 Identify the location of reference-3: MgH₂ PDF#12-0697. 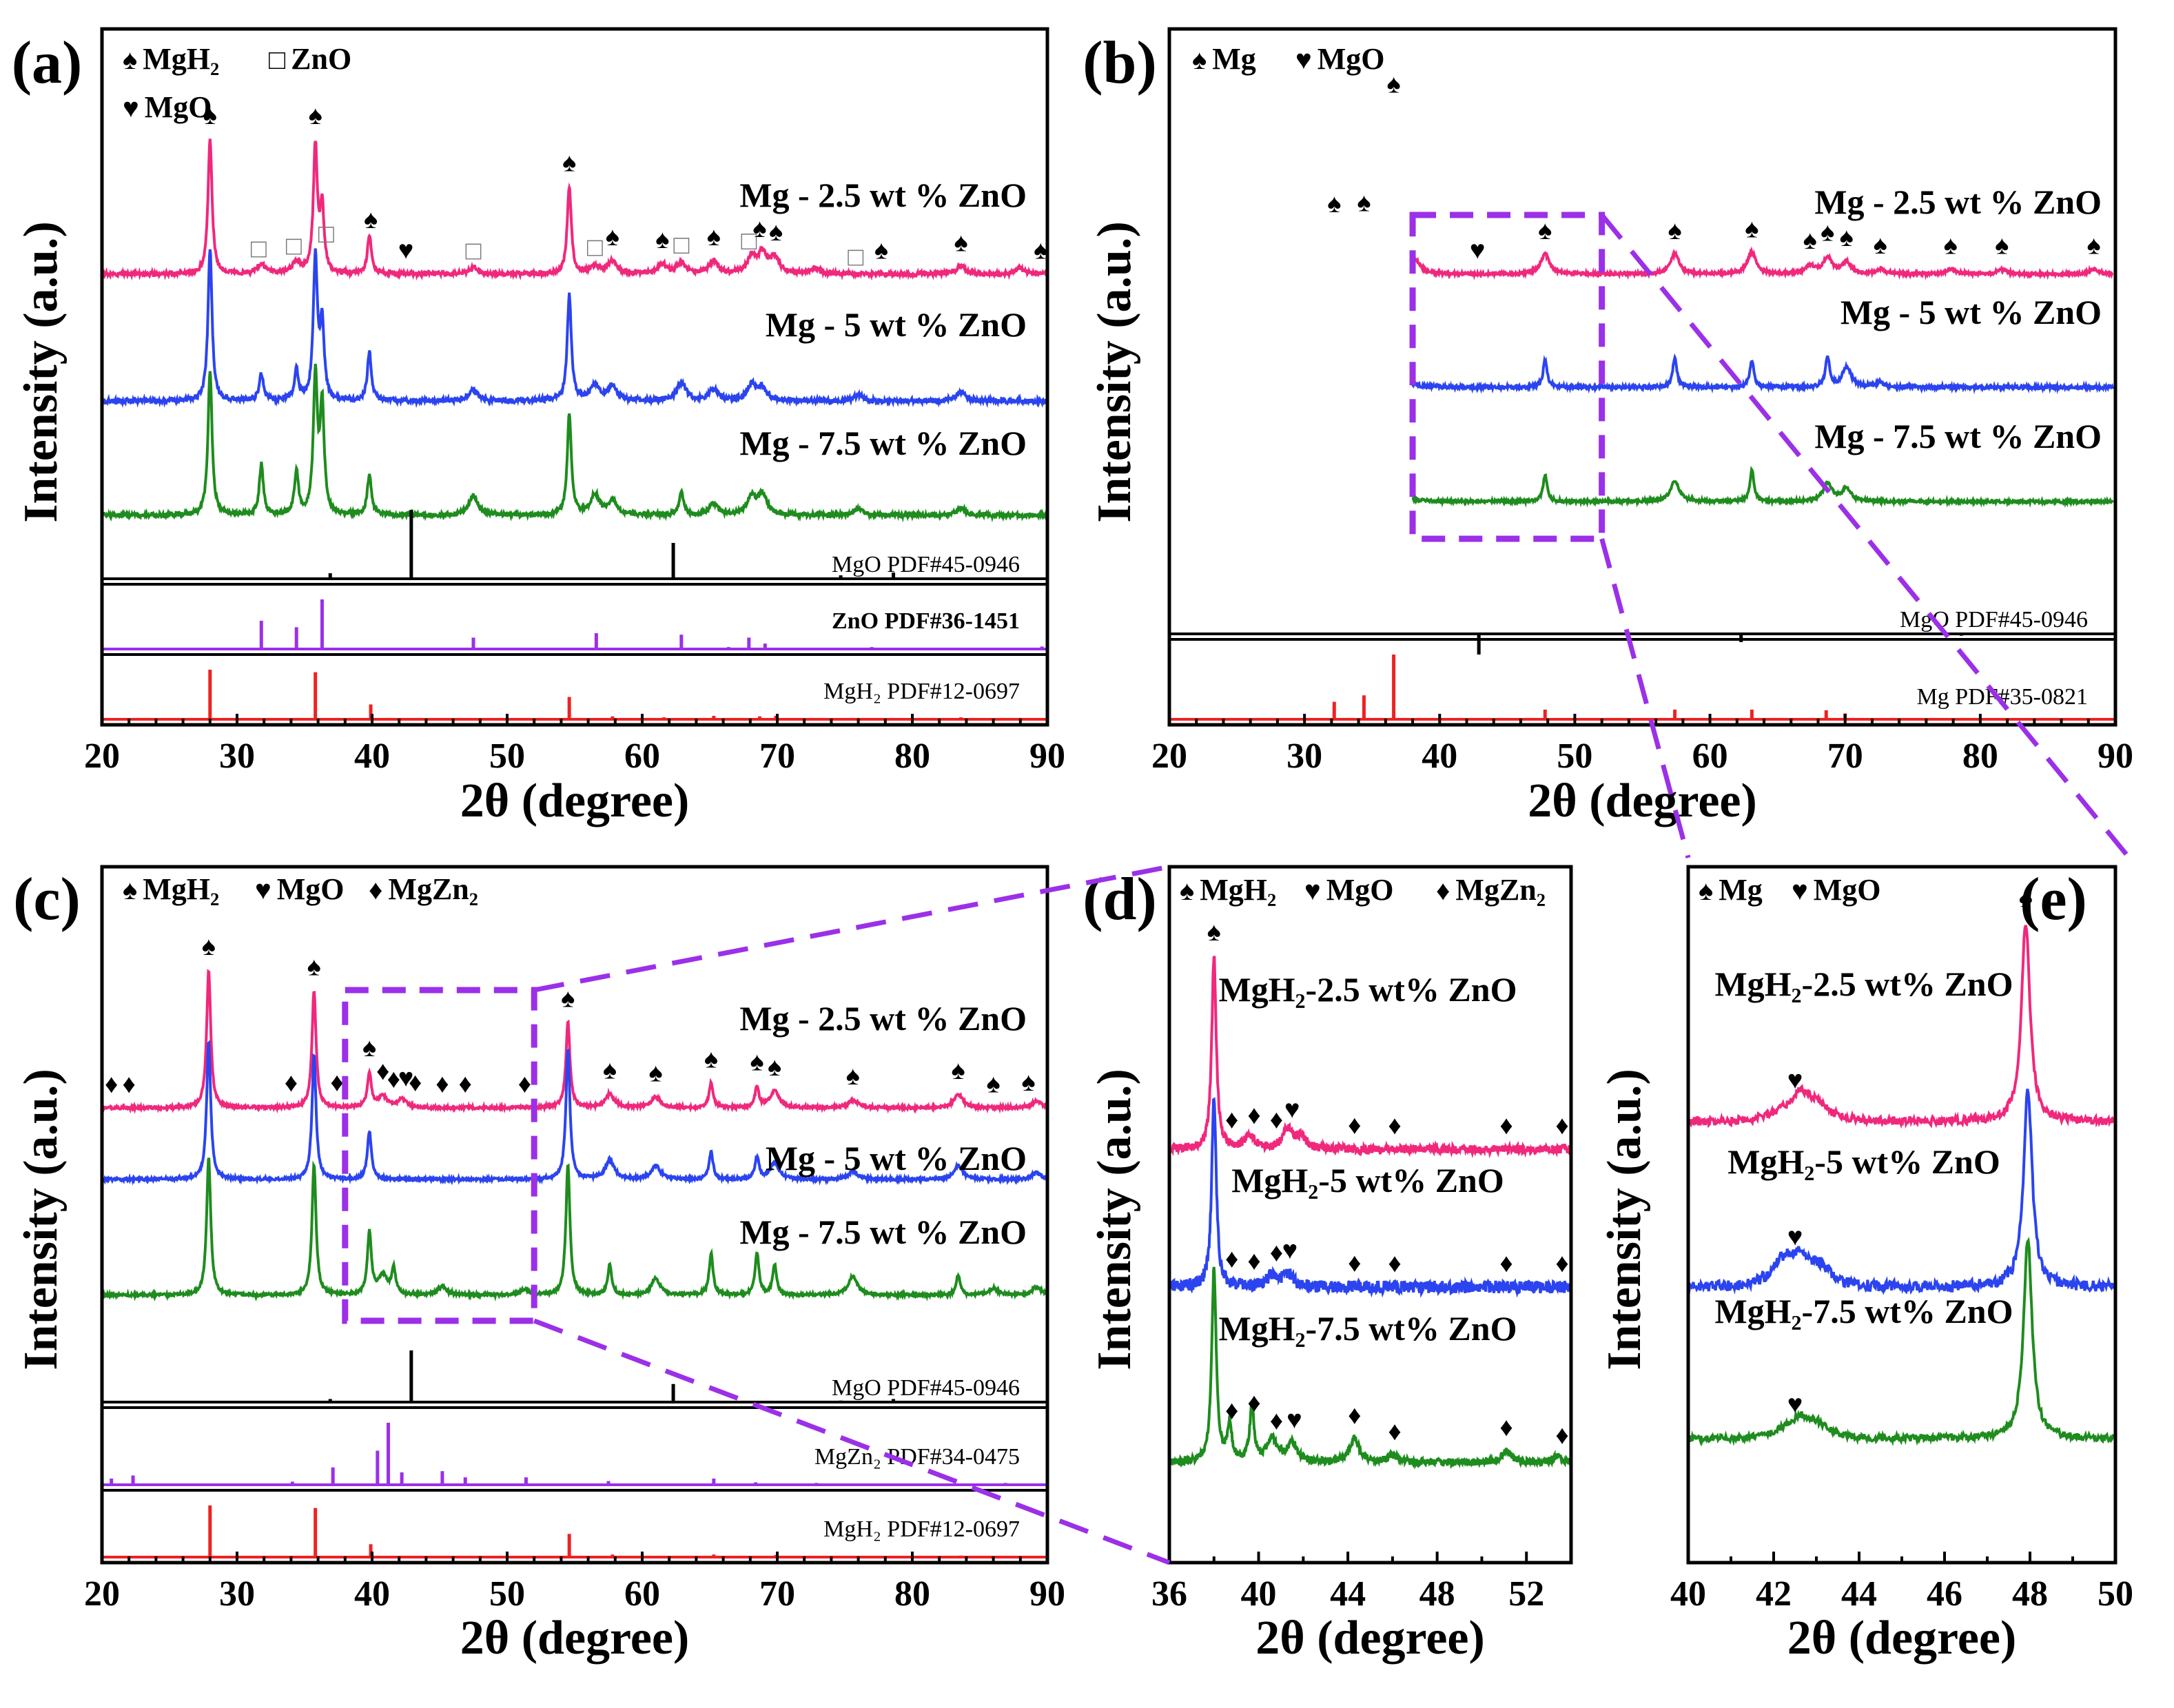
(574, 687).